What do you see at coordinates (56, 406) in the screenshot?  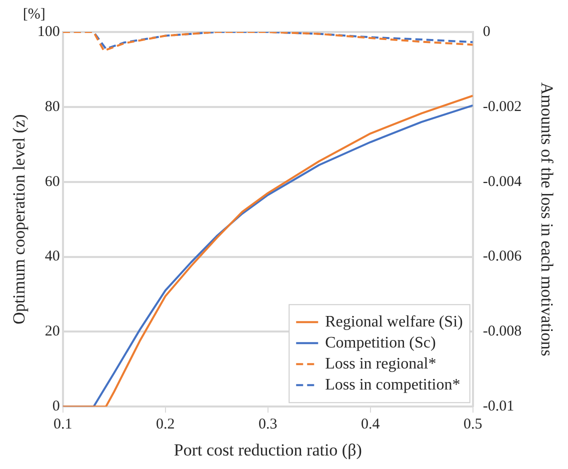 I see `y-tick-label: 0` at bounding box center [56, 406].